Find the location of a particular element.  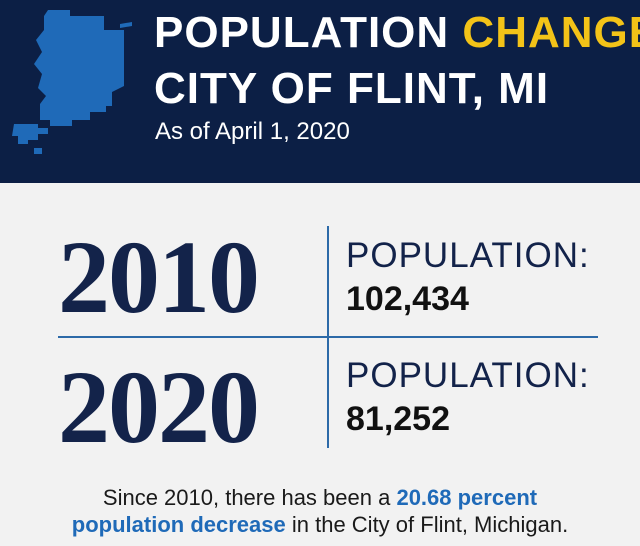

year-2020: 2020 is located at coordinates (159, 407).